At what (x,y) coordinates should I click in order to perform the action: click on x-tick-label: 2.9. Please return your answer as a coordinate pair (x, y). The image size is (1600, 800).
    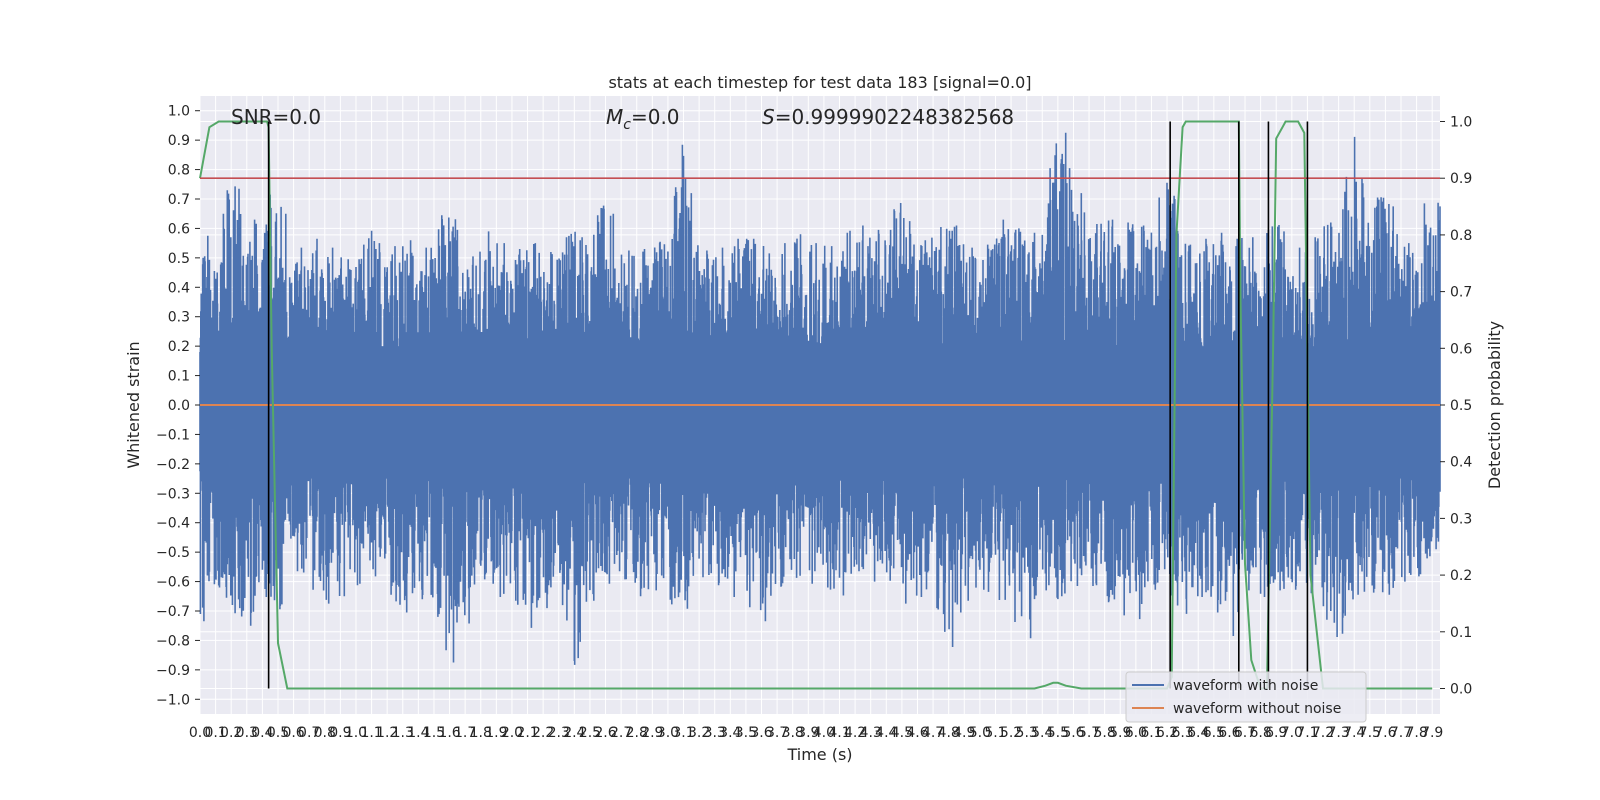
    Looking at the image, I should click on (652, 733).